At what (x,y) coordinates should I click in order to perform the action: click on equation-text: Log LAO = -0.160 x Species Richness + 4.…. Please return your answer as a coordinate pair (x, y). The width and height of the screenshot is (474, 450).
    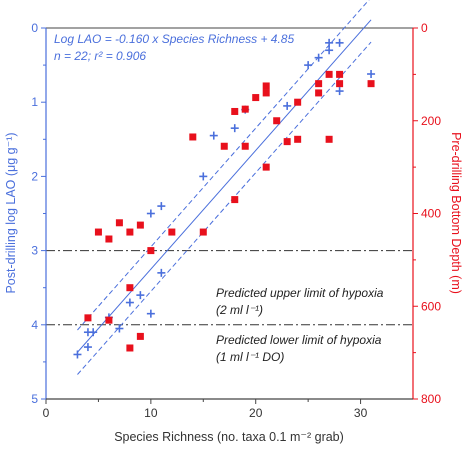
    Looking at the image, I should click on (174, 47).